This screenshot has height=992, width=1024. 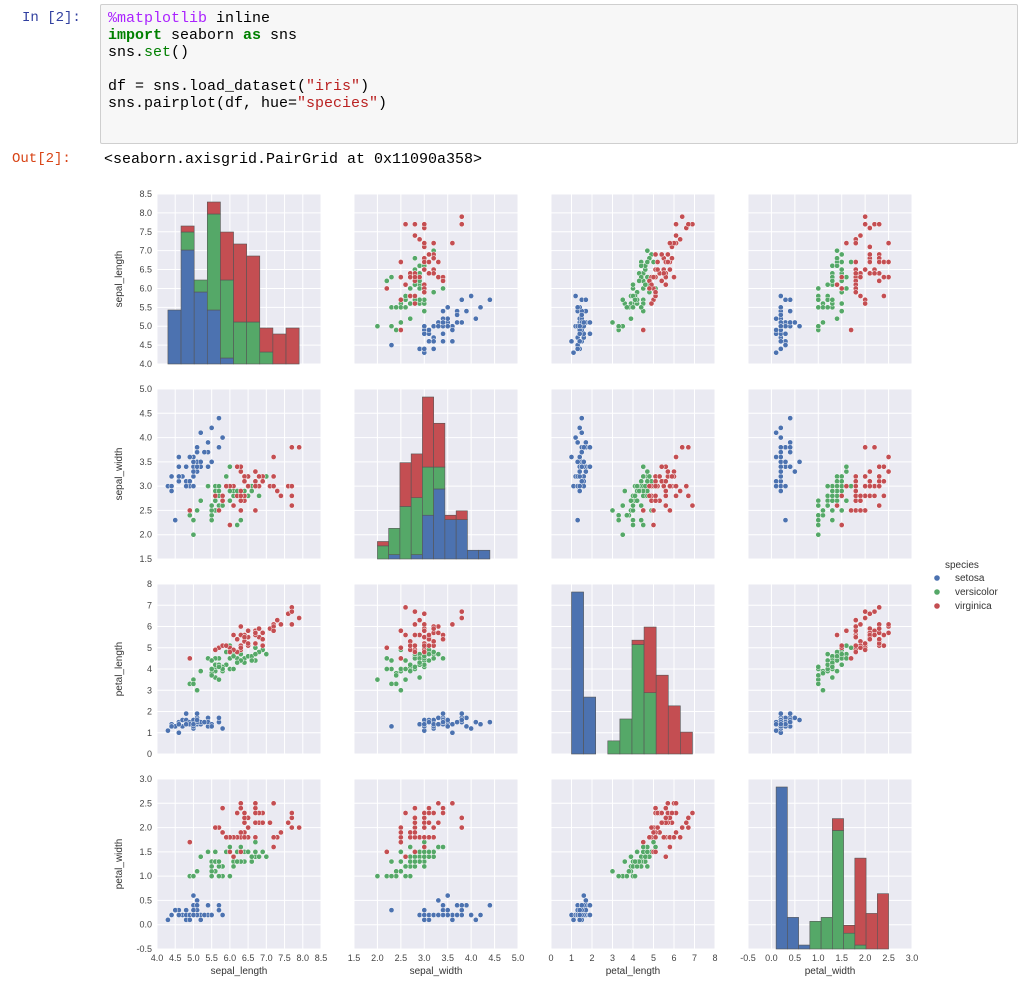 What do you see at coordinates (365, 86) in the screenshot?
I see `code-token: )` at bounding box center [365, 86].